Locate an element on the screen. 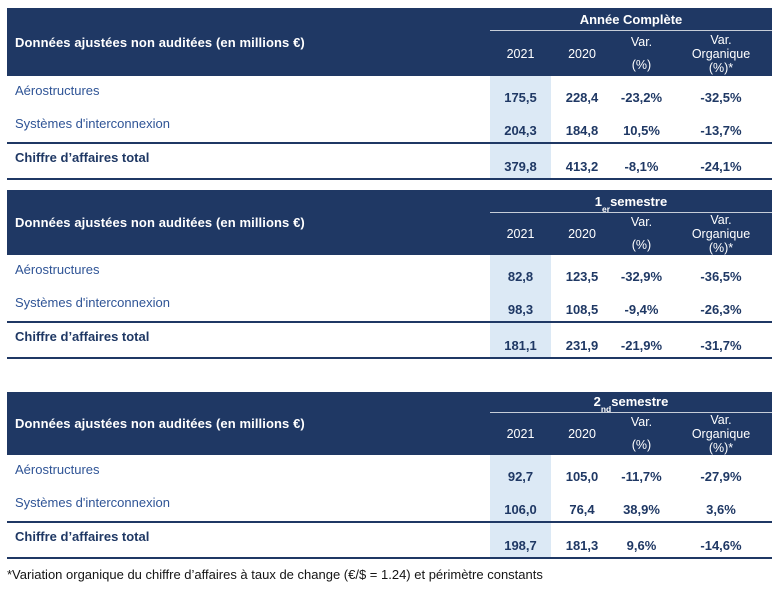 This screenshot has height=601, width=781. period-title: 1 er semestre is located at coordinates (631, 201).